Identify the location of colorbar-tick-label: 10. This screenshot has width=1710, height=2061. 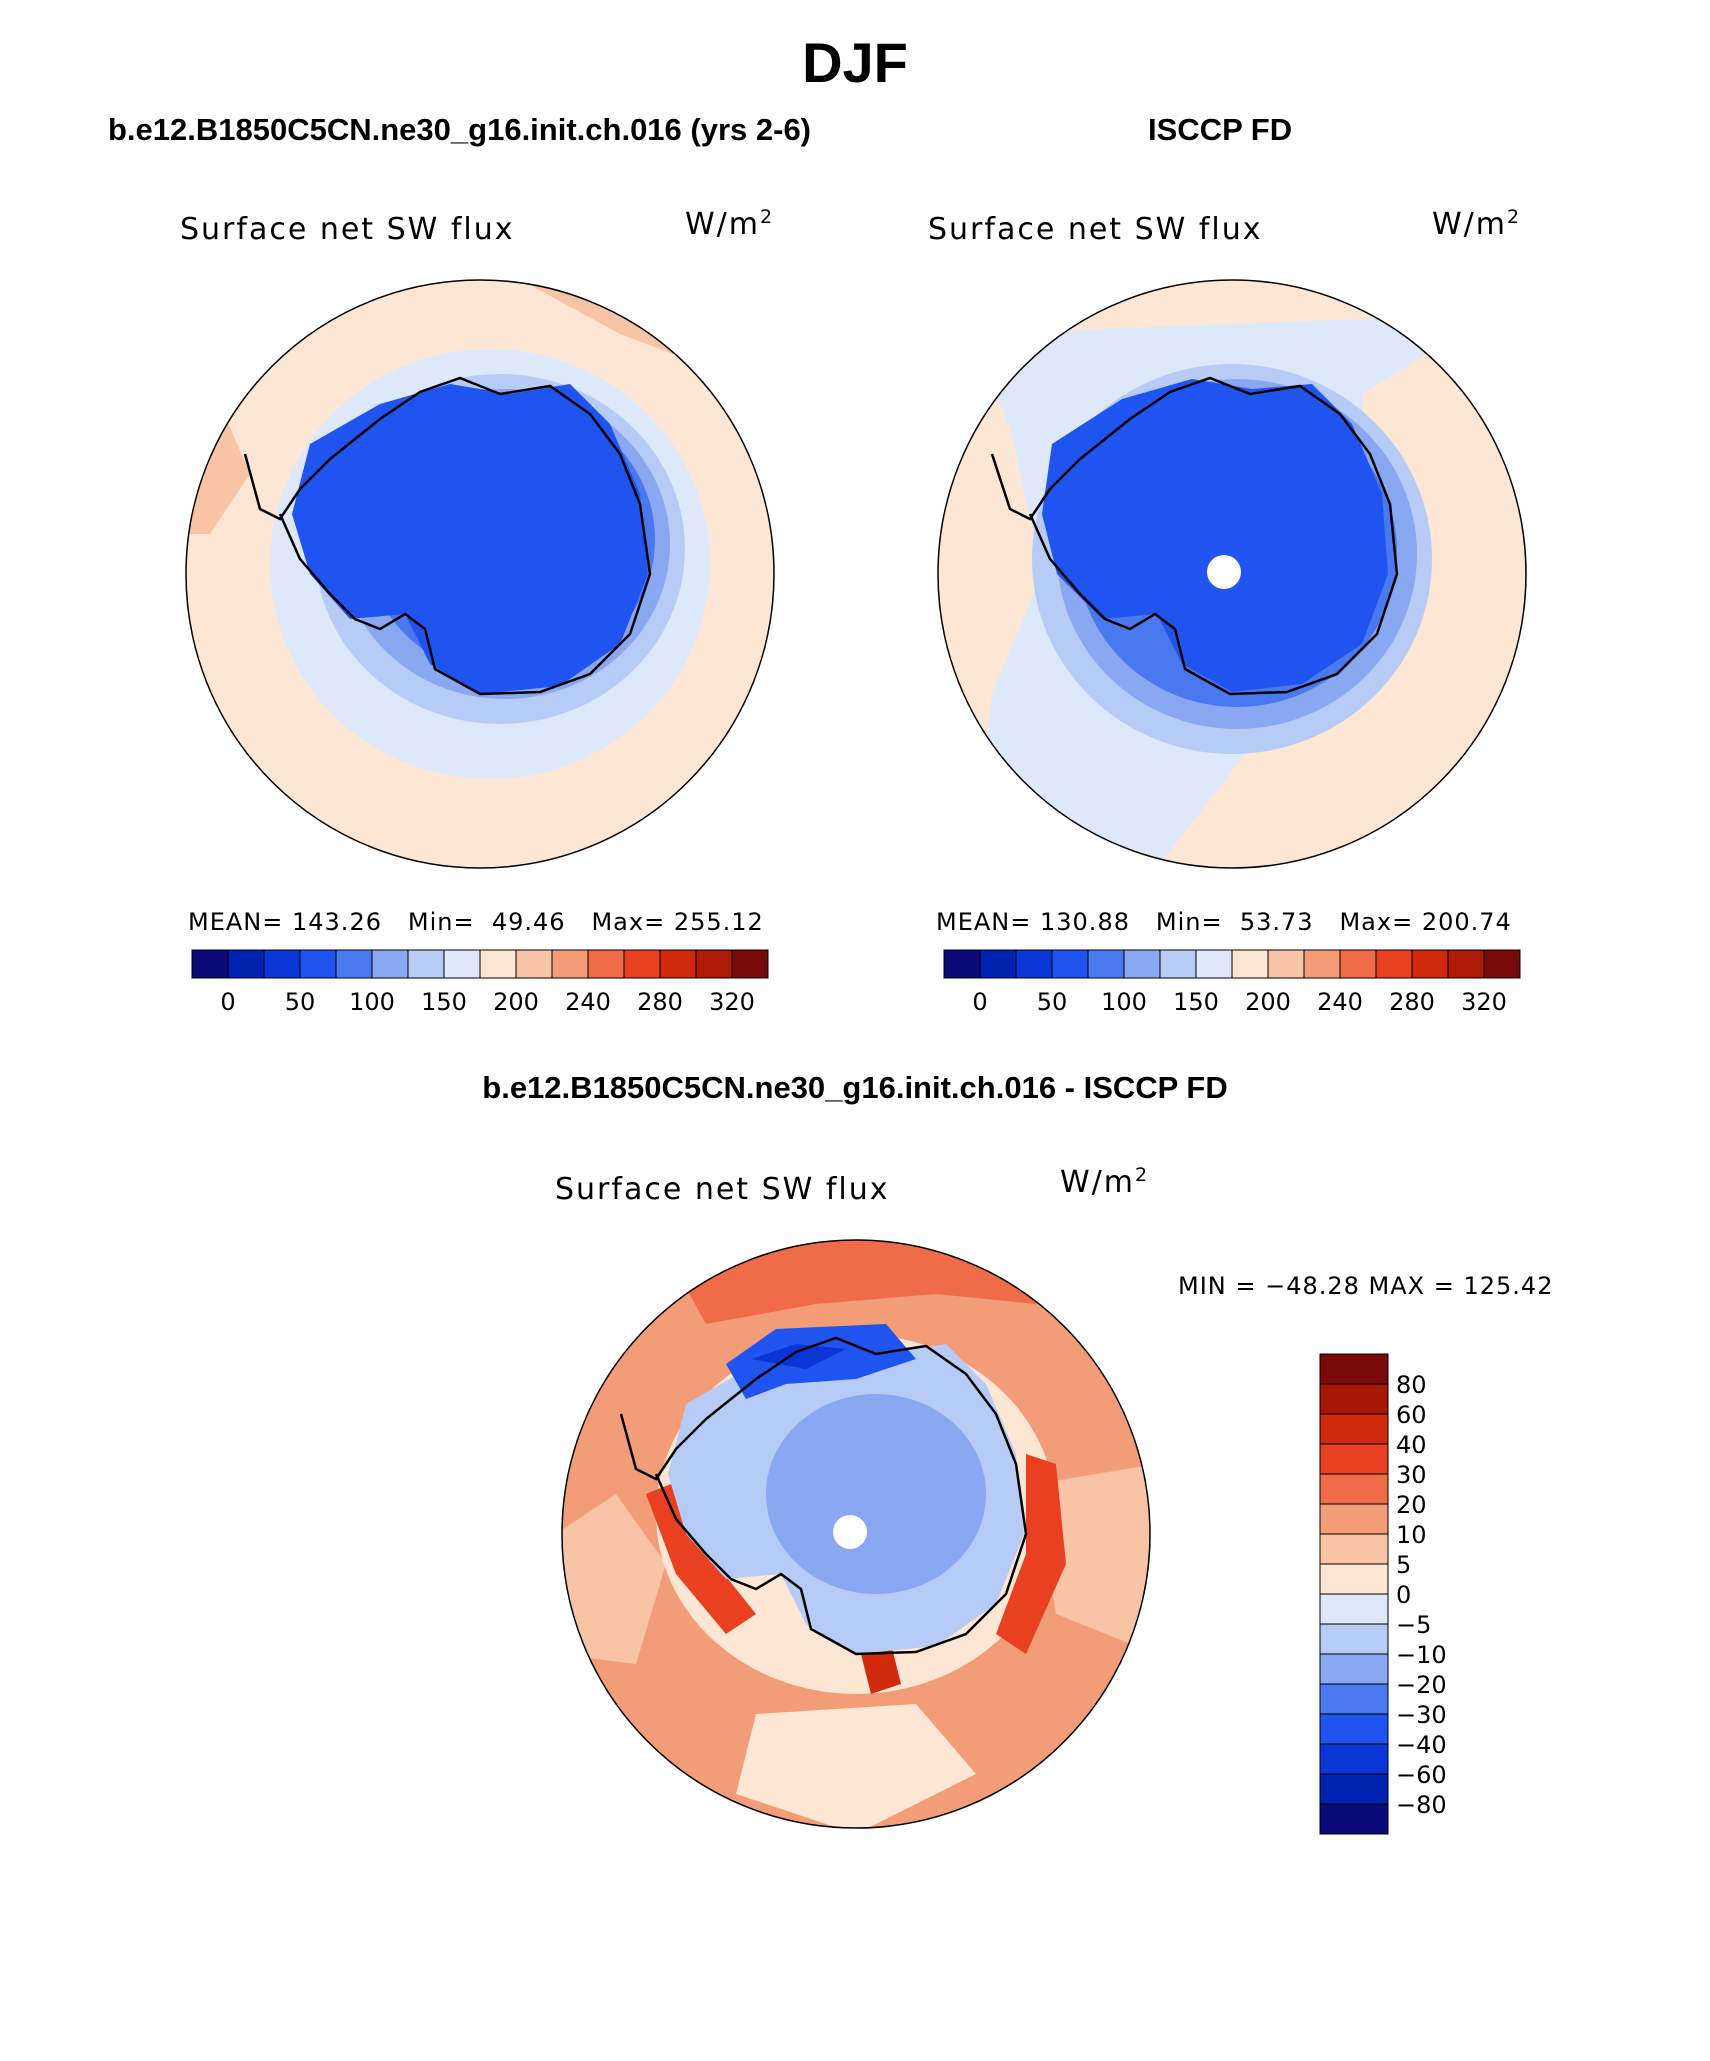
(1411, 1535).